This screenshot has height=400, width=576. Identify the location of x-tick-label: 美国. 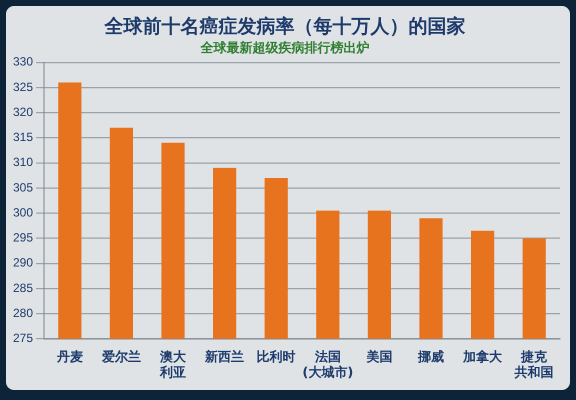
(378, 356).